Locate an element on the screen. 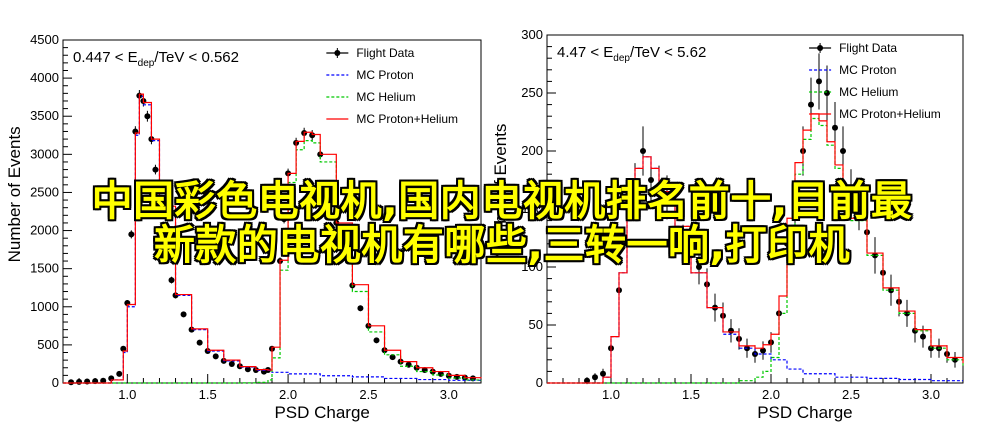  y-tick-label: 250 is located at coordinates (532, 92).